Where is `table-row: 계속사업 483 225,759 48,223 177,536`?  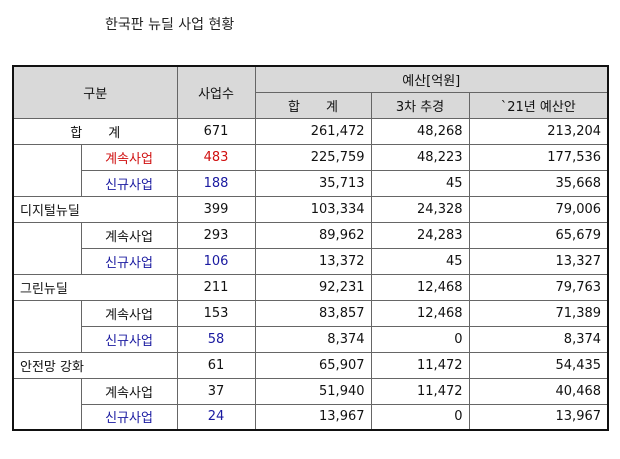 table-row: 계속사업 483 225,759 48,223 177,536 is located at coordinates (310, 157).